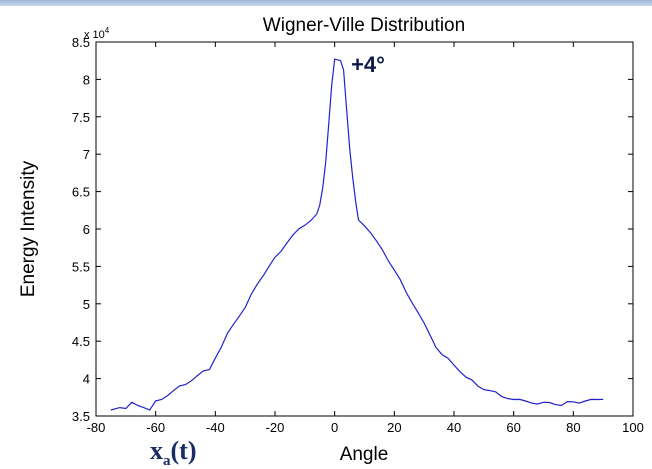 Image resolution: width=652 pixels, height=469 pixels. What do you see at coordinates (454, 427) in the screenshot?
I see `x-tick-label: 40` at bounding box center [454, 427].